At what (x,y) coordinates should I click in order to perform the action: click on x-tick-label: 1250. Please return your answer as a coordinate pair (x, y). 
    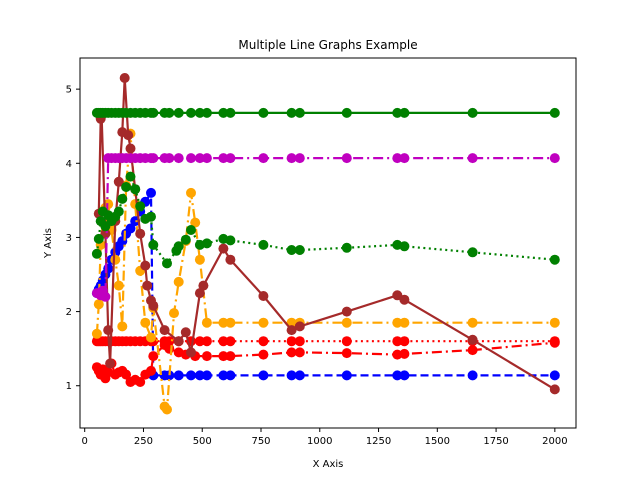
    Looking at the image, I should click on (378, 441).